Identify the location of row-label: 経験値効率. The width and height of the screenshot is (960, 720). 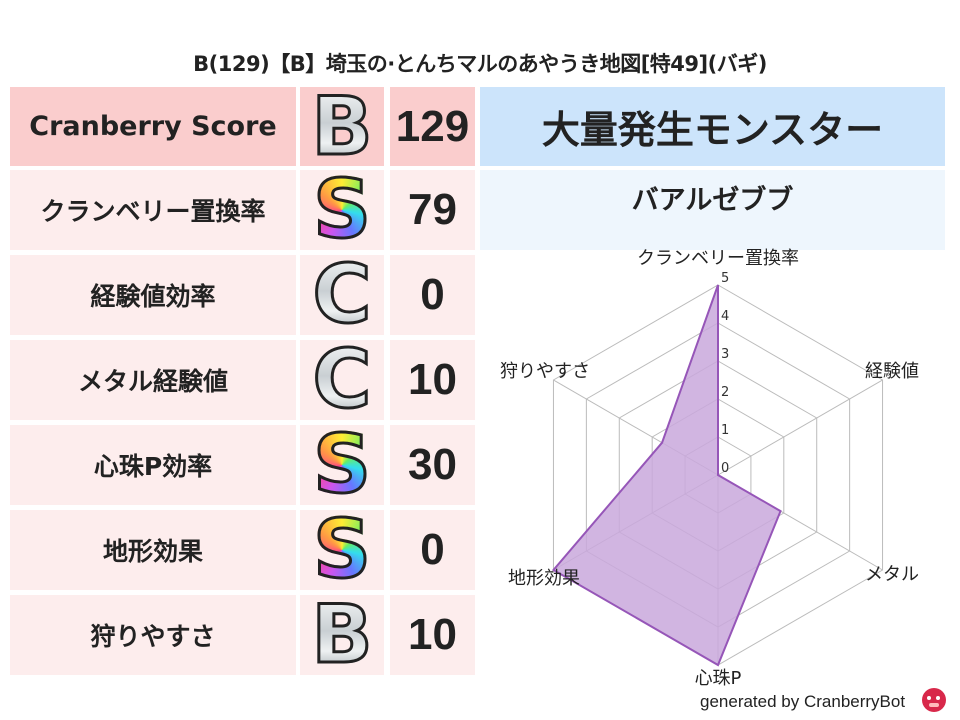
(153, 295).